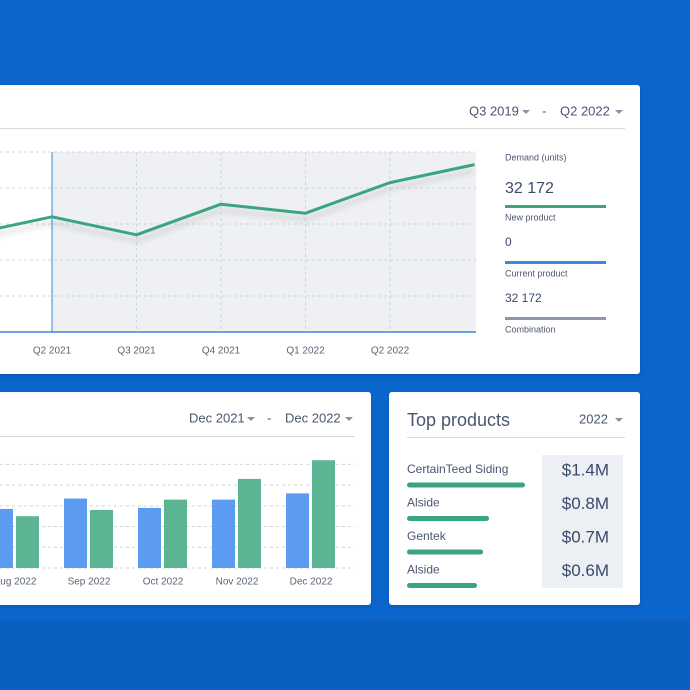 The image size is (690, 690). What do you see at coordinates (536, 273) in the screenshot?
I see `demand-label: Current product` at bounding box center [536, 273].